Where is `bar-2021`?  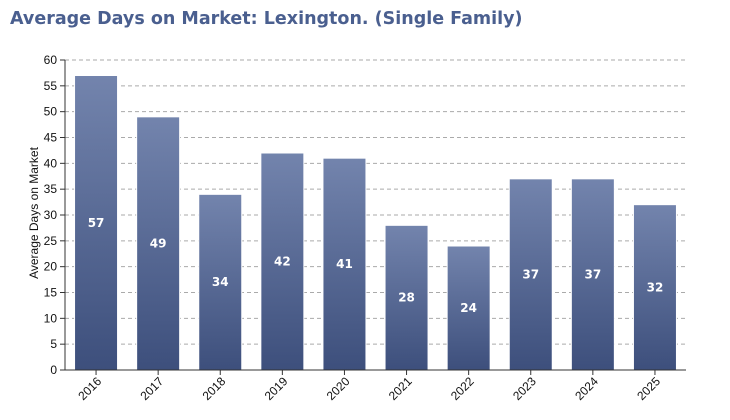
bar-2021 is located at coordinates (406, 297).